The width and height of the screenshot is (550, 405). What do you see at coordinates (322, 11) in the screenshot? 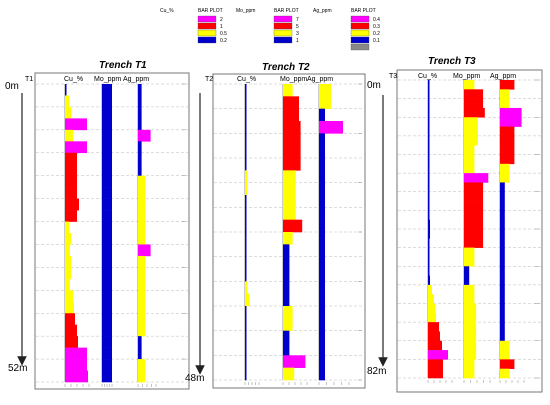
I see `legend-title: Ag_ppm` at bounding box center [322, 11].